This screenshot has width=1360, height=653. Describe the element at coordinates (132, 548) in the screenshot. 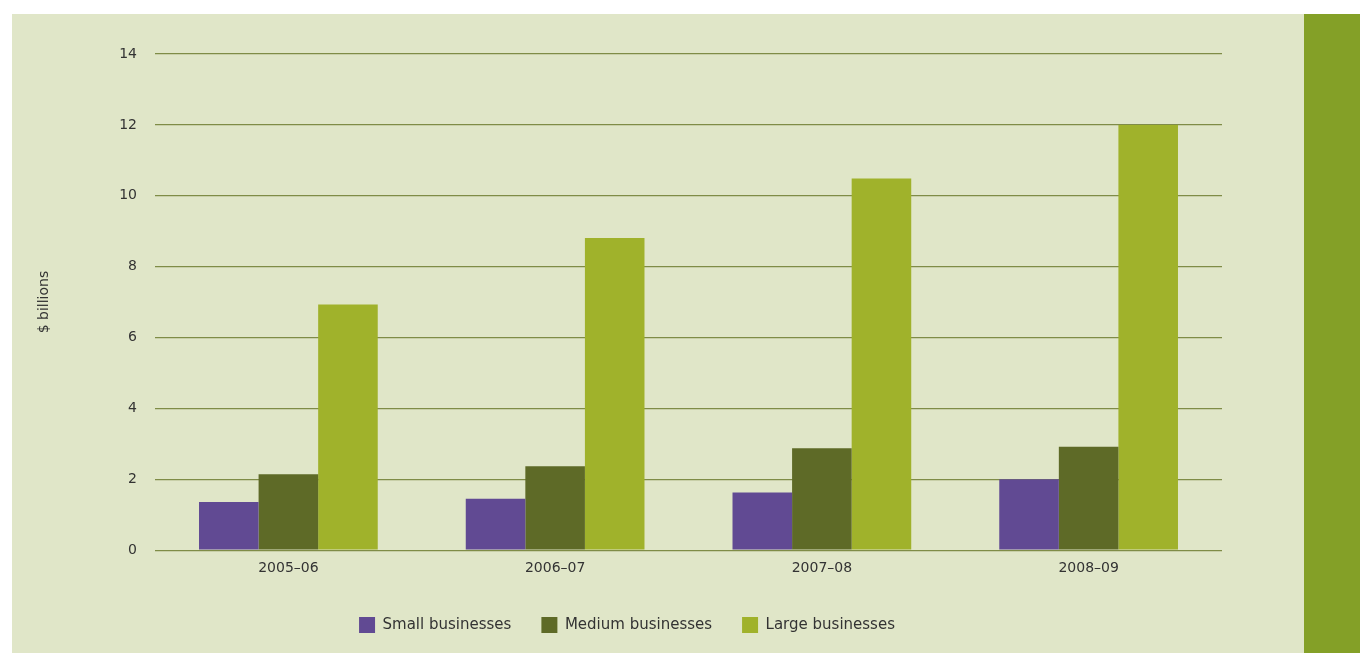

I see `y-tick-label: 0` at that location.